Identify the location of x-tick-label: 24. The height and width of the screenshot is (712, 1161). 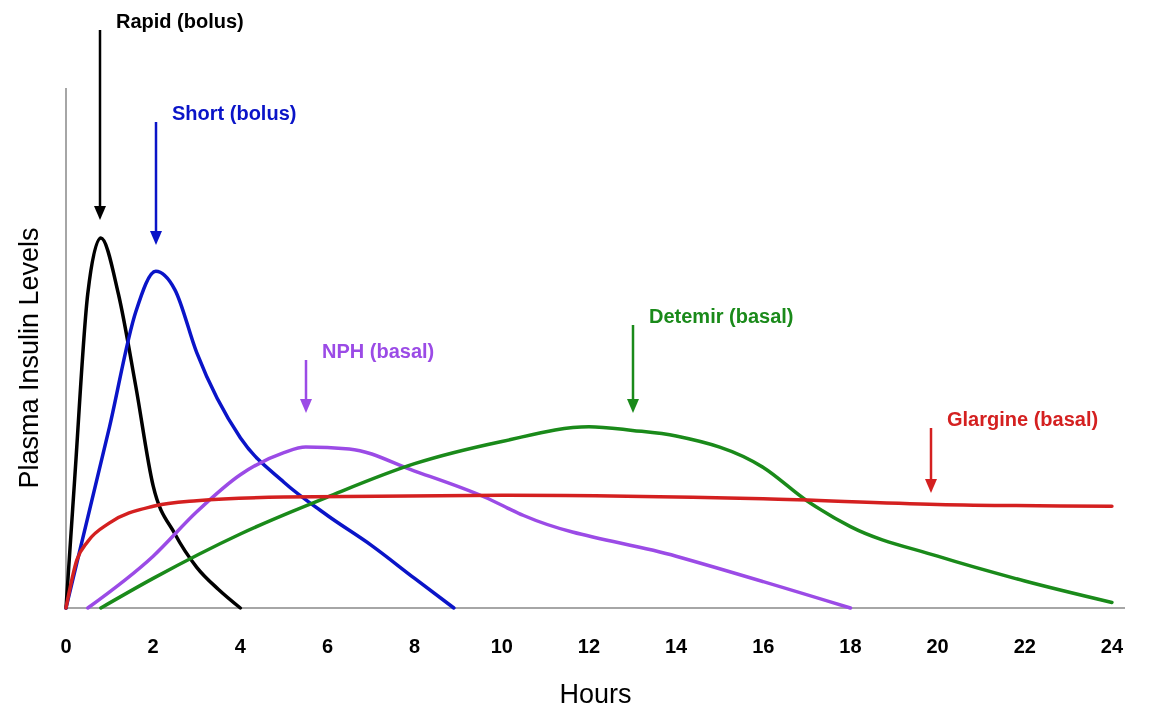
(1112, 646).